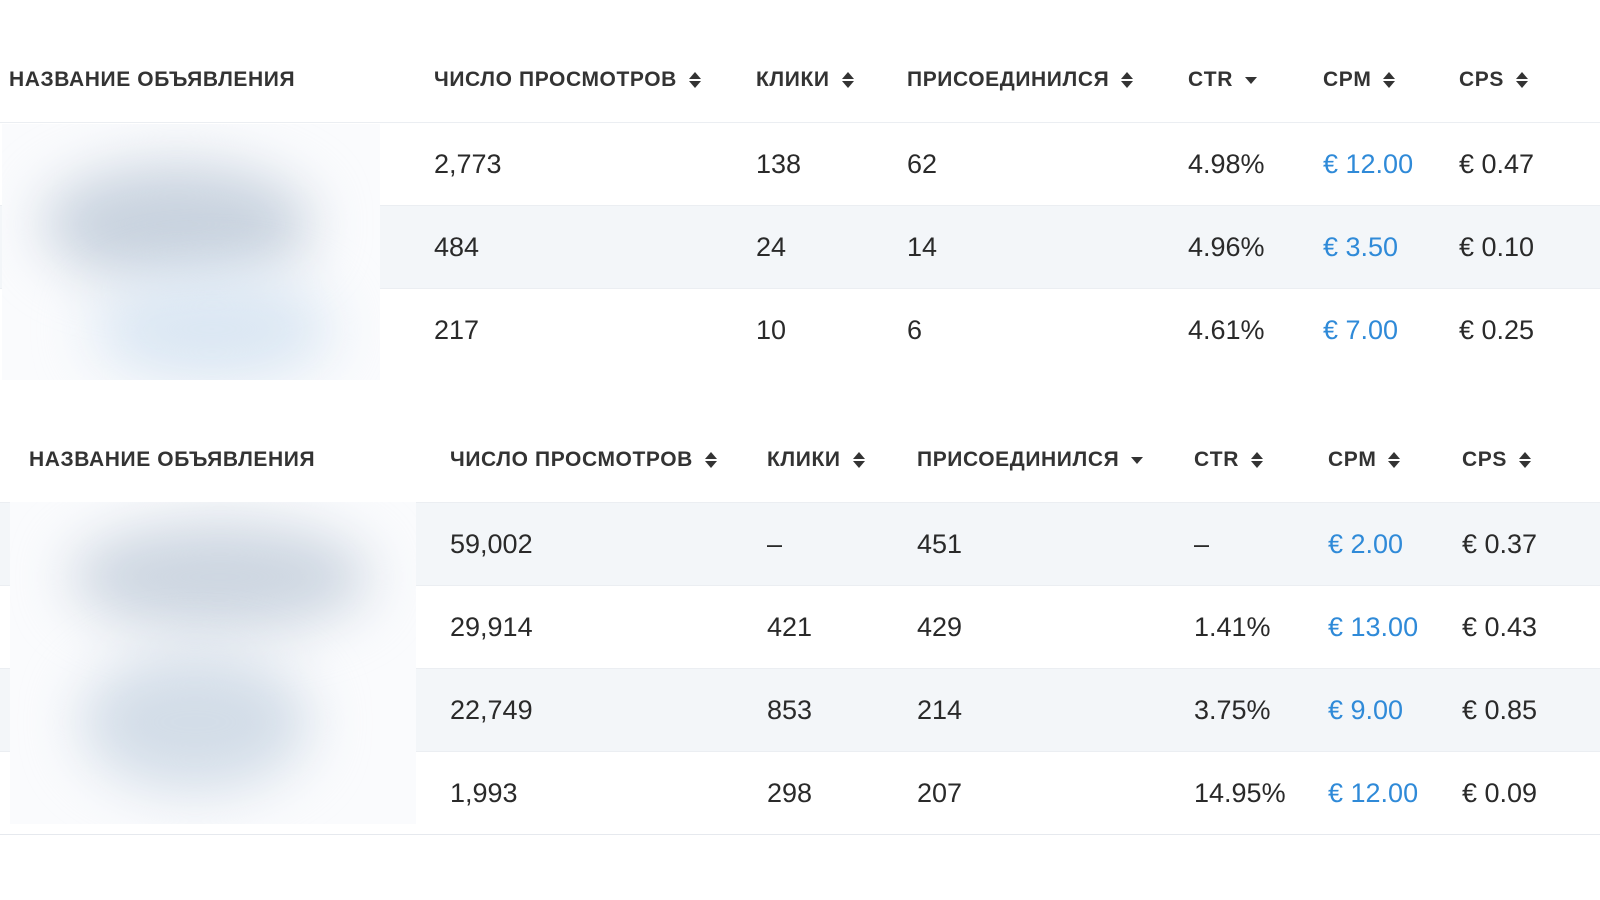  What do you see at coordinates (1373, 627) in the screenshot?
I see `cpm-link: € 13.00` at bounding box center [1373, 627].